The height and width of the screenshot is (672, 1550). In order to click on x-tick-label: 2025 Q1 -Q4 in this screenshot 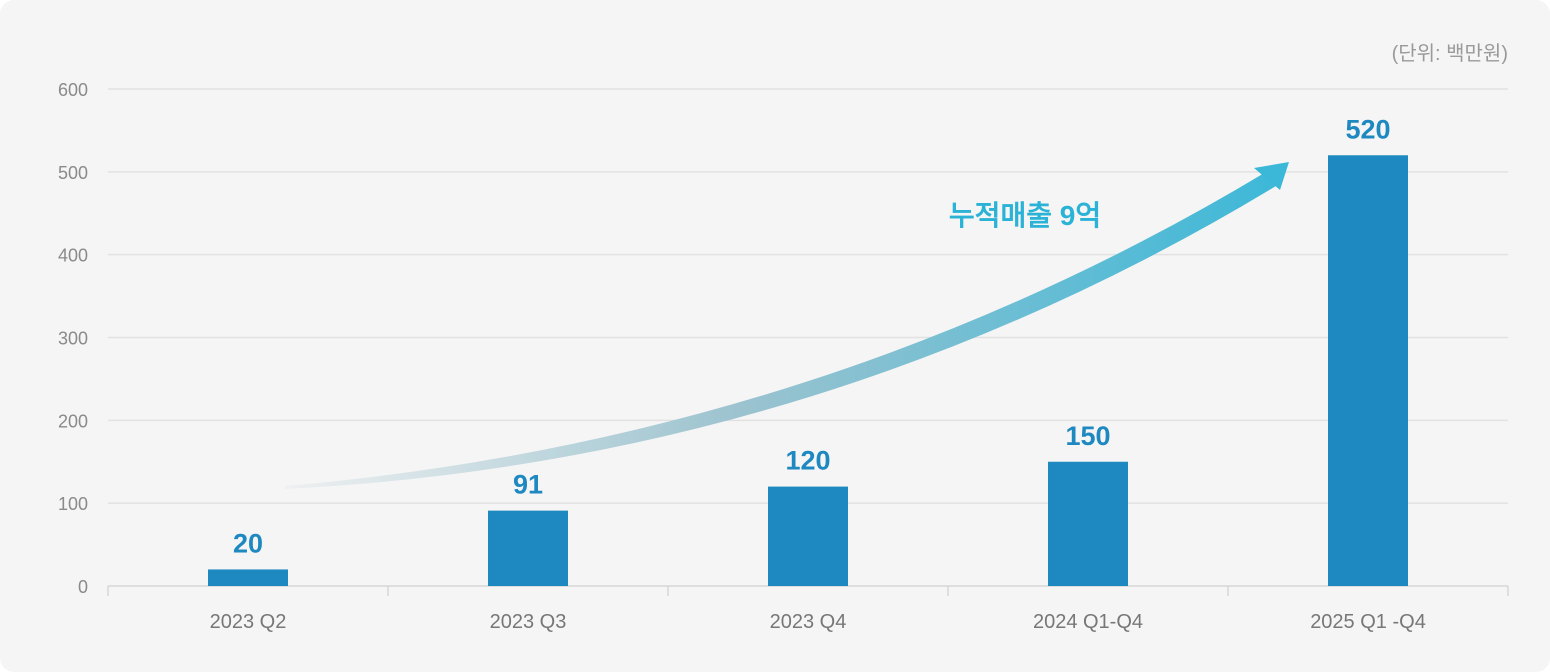, I will do `click(1368, 622)`.